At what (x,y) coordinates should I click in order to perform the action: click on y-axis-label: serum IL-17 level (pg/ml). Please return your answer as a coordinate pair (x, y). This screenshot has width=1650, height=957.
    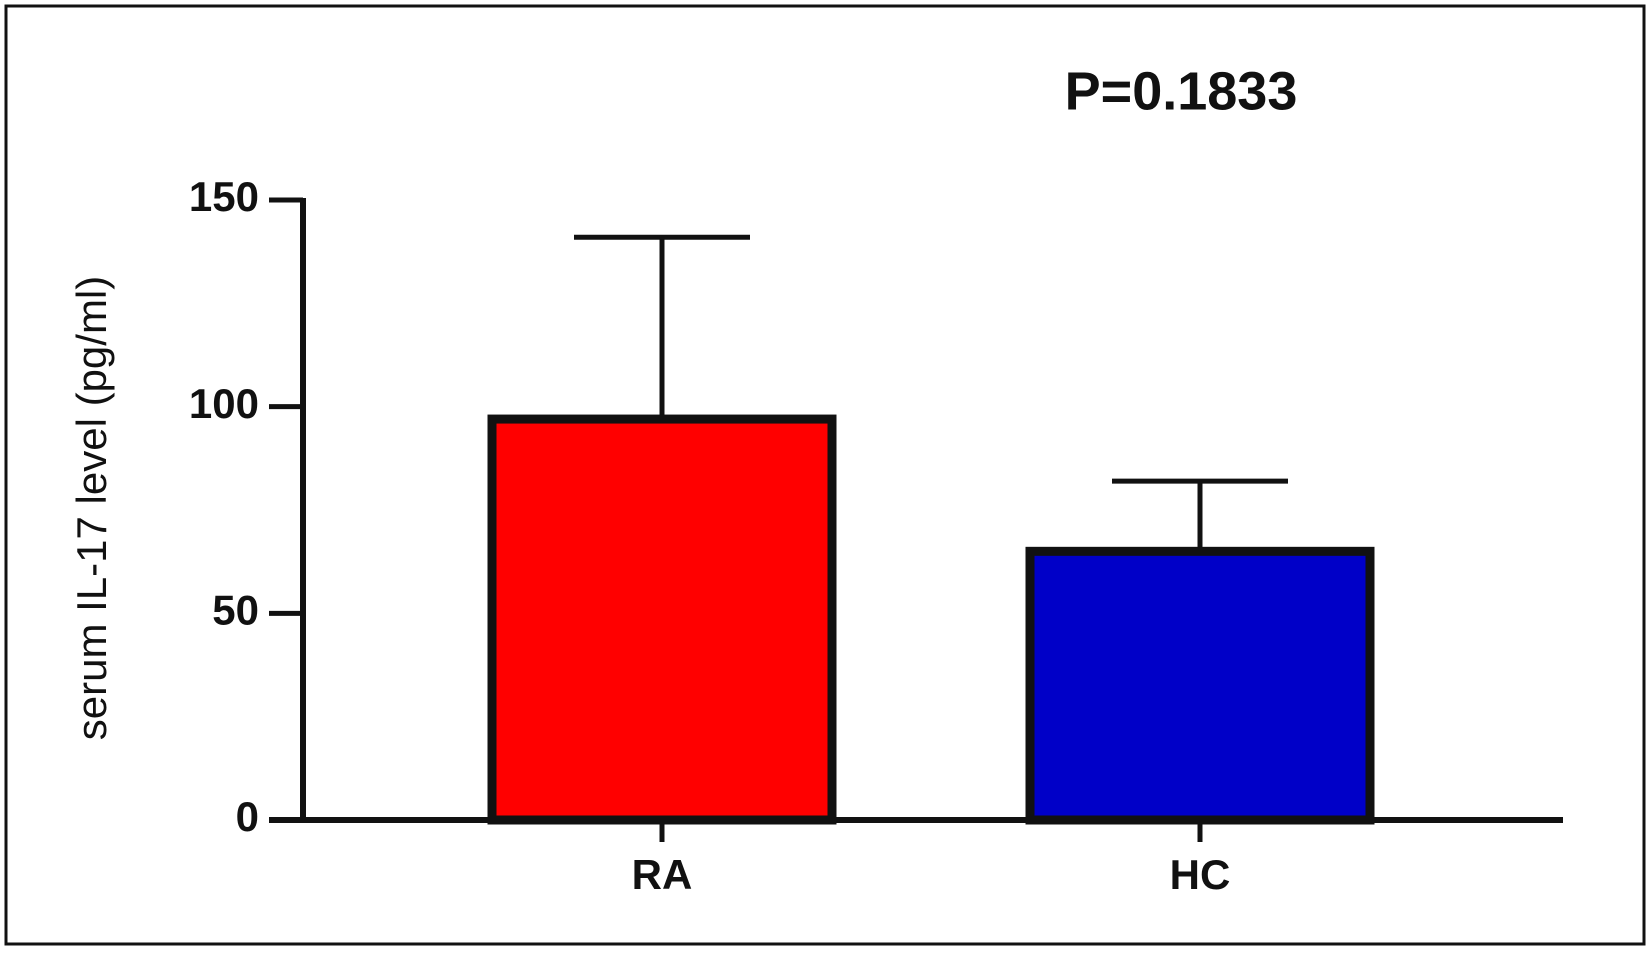
    Looking at the image, I should click on (91, 508).